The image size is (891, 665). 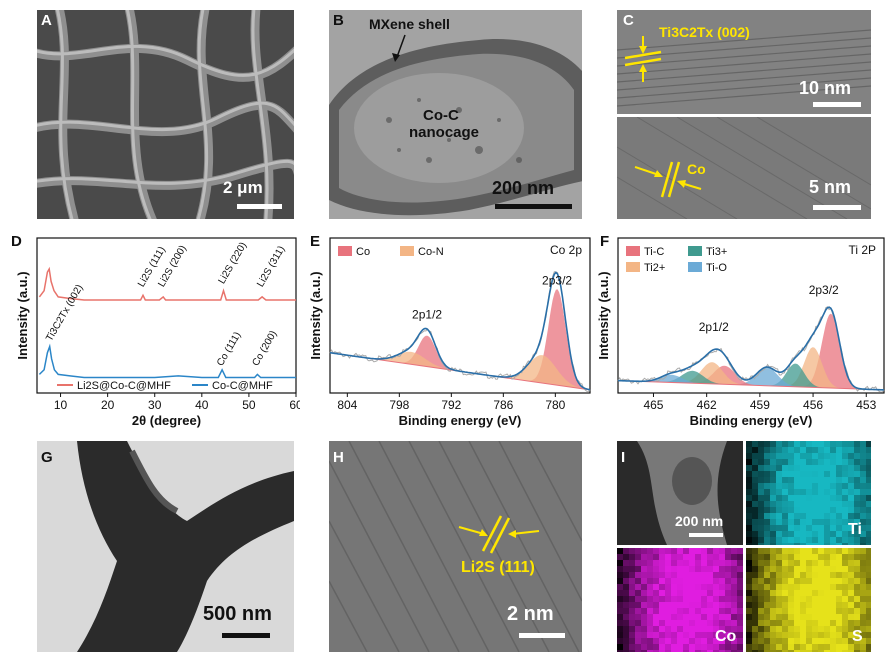 I want to click on scale-label-c-top: 10 nm, so click(x=825, y=88).